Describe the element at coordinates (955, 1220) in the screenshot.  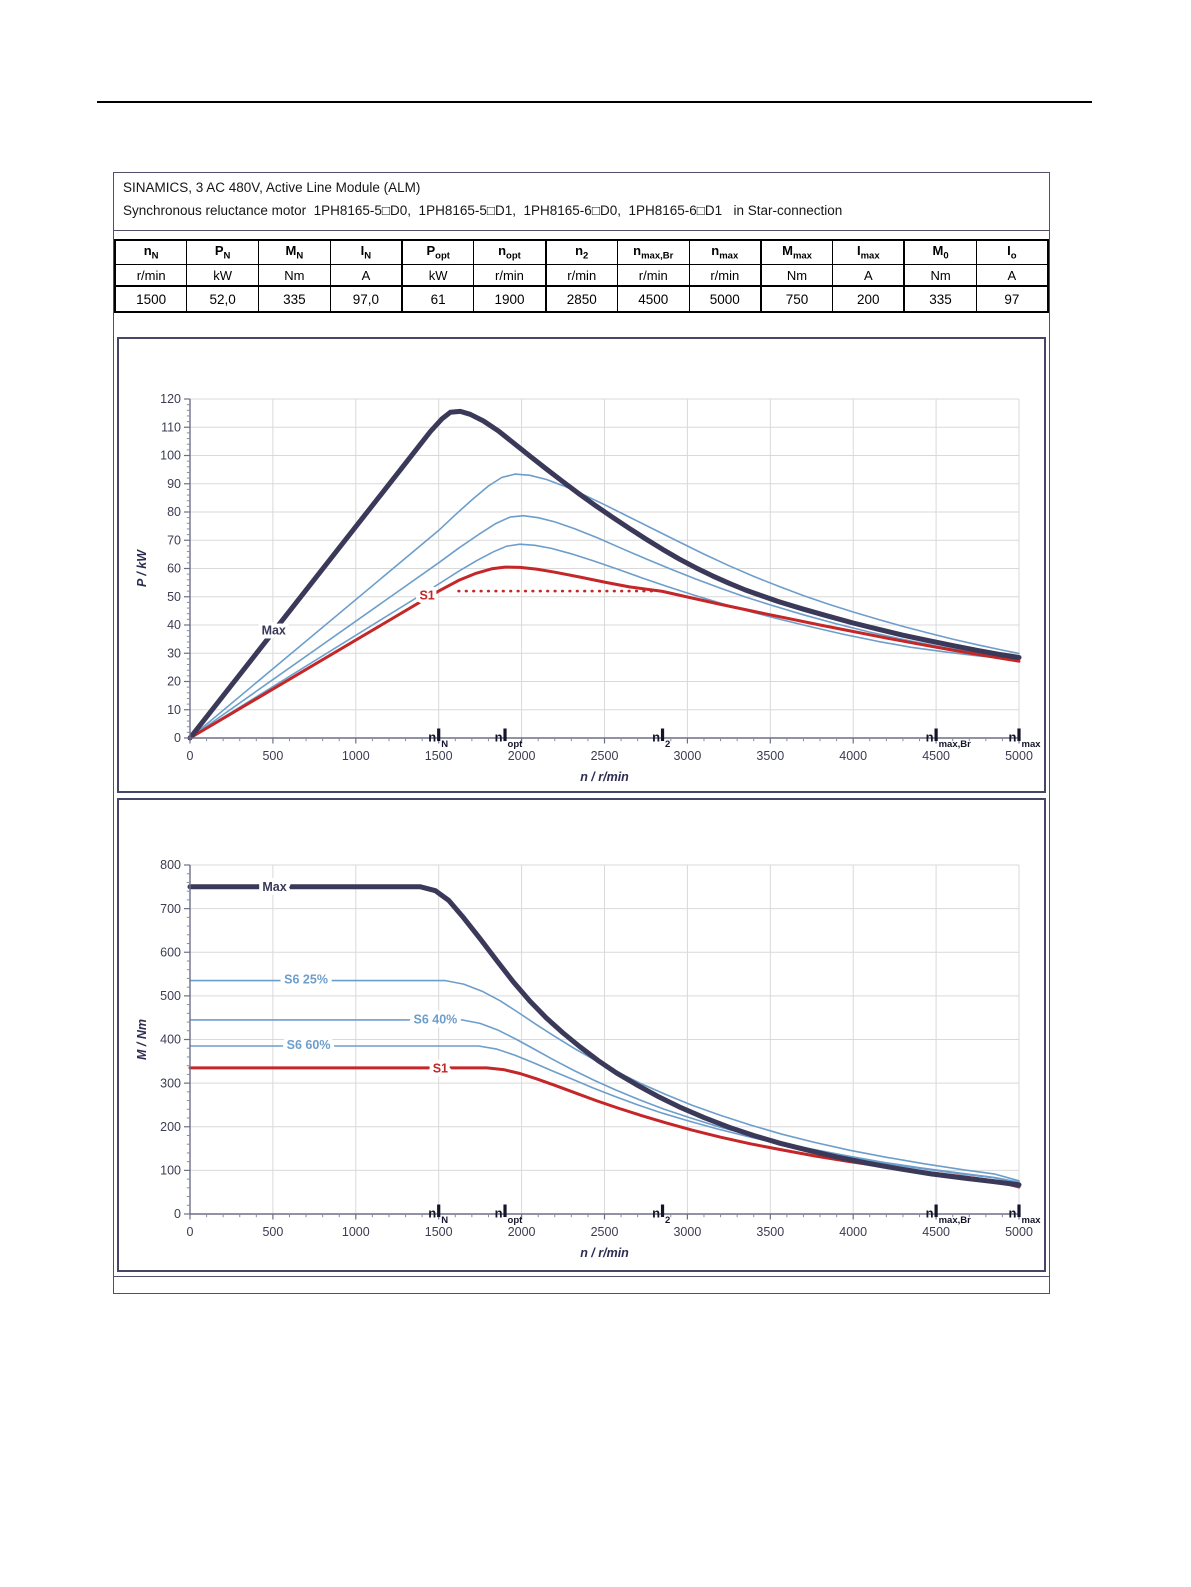
I see `svg-text: max,Br` at that location.